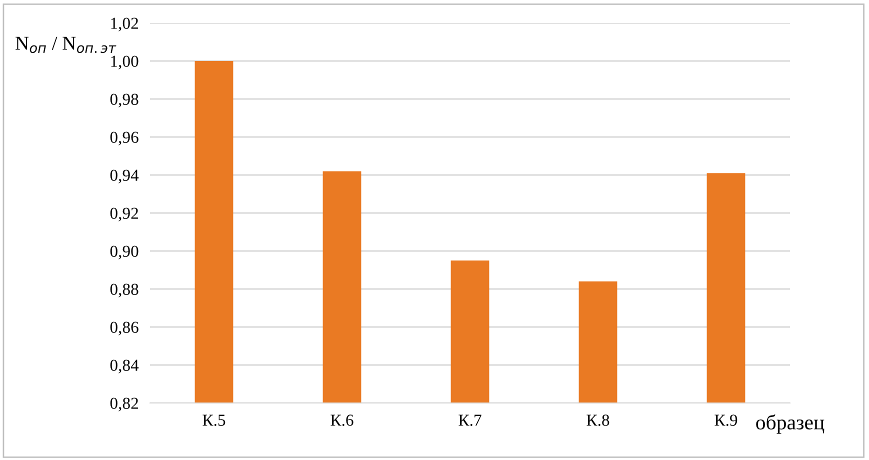 This screenshot has width=869, height=460. Describe the element at coordinates (66, 45) in the screenshot. I see `y-axis-title: N$_{оп}$ / N$_{оп.эт}$` at that location.